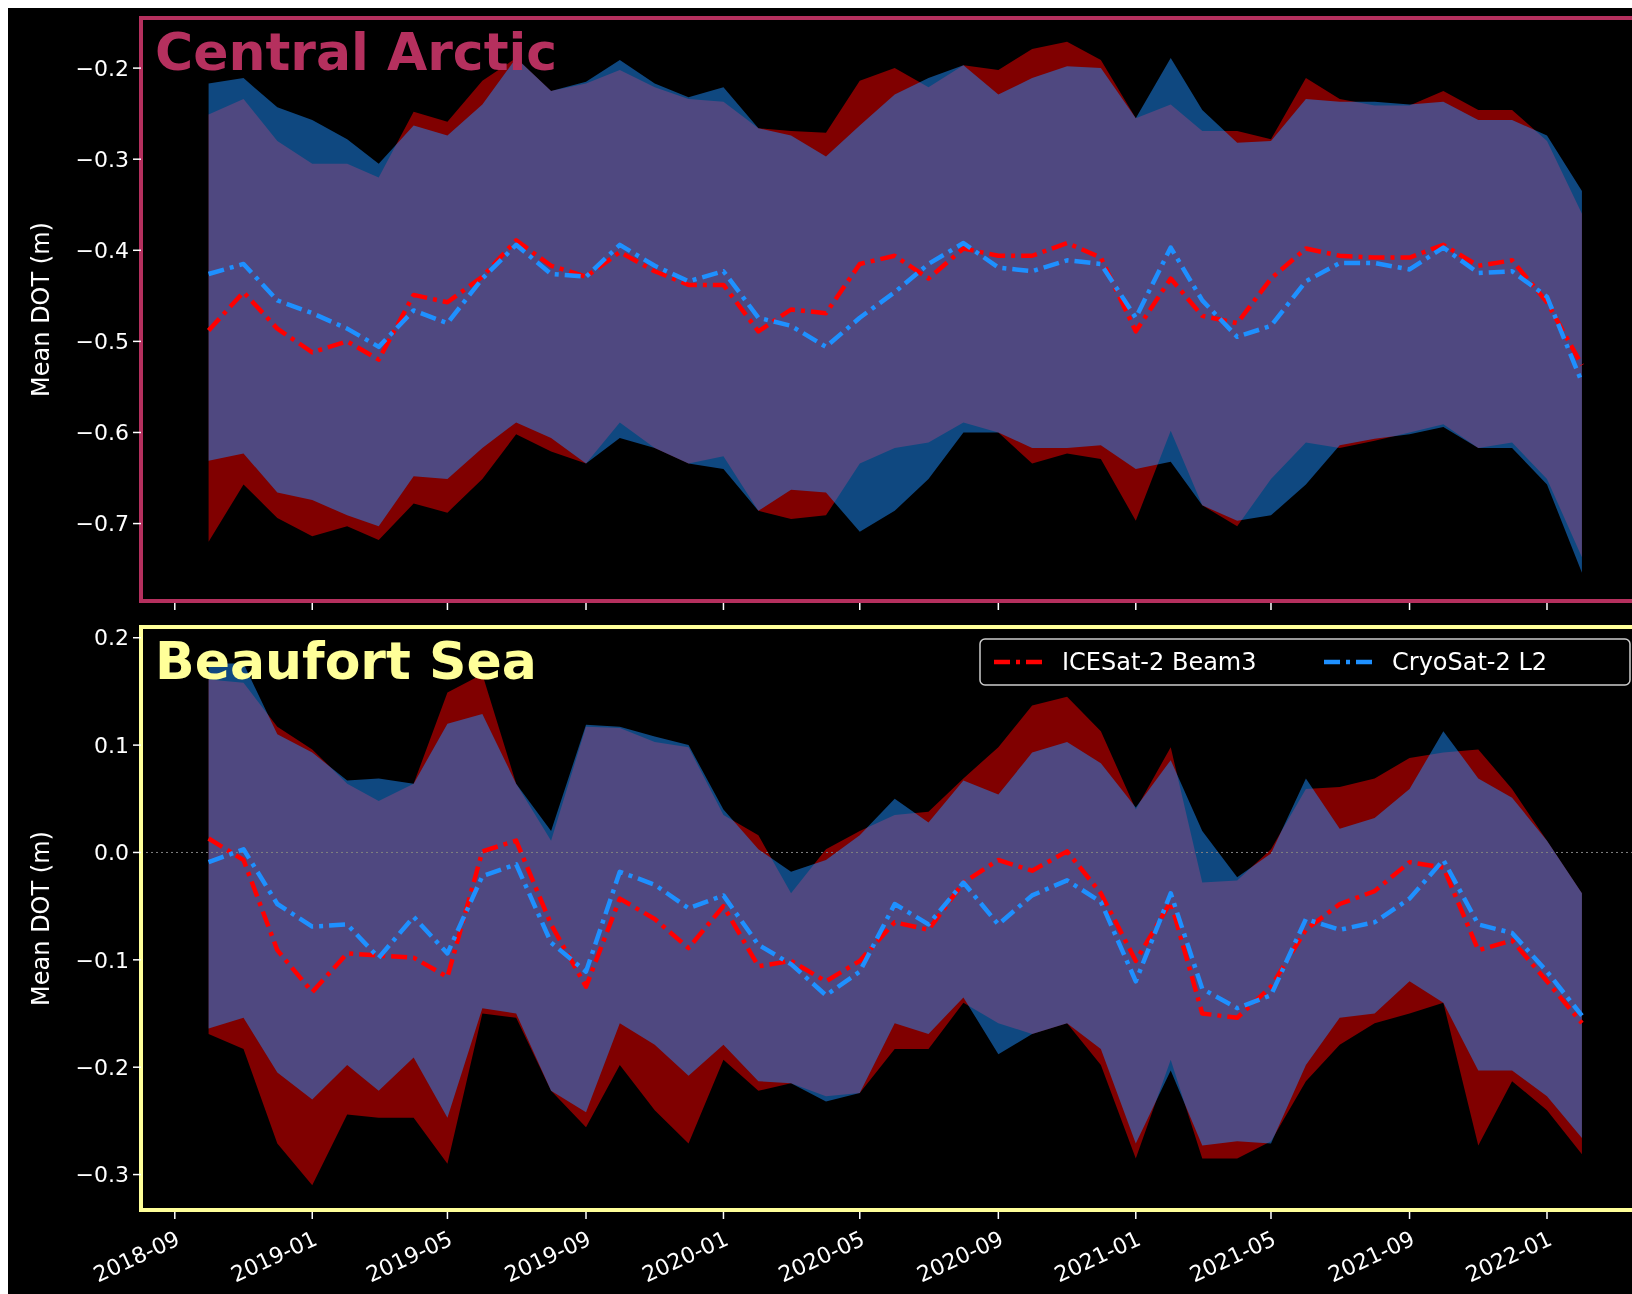 The image size is (1632, 1294). Describe the element at coordinates (102, 433) in the screenshot. I see `y-tick-label: −0.6` at that location.